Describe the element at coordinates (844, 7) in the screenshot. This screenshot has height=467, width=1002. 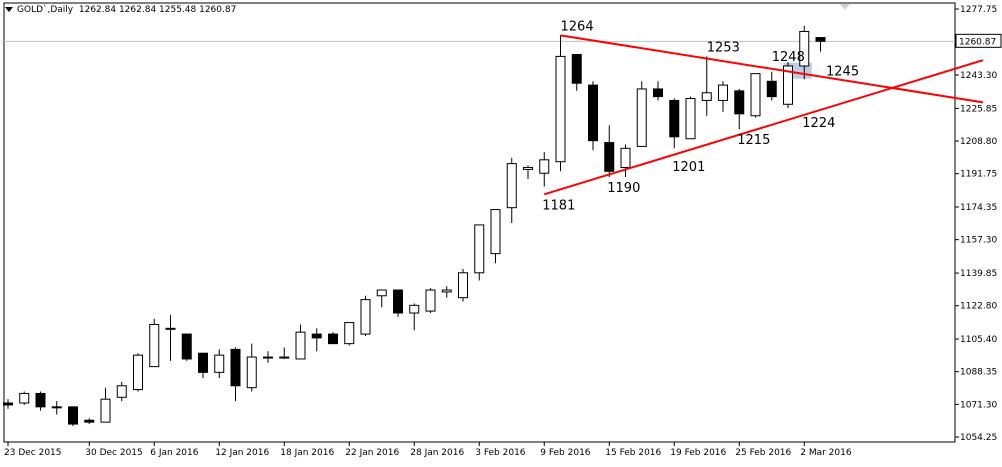
I see `chart-shift-marker-icon` at that location.